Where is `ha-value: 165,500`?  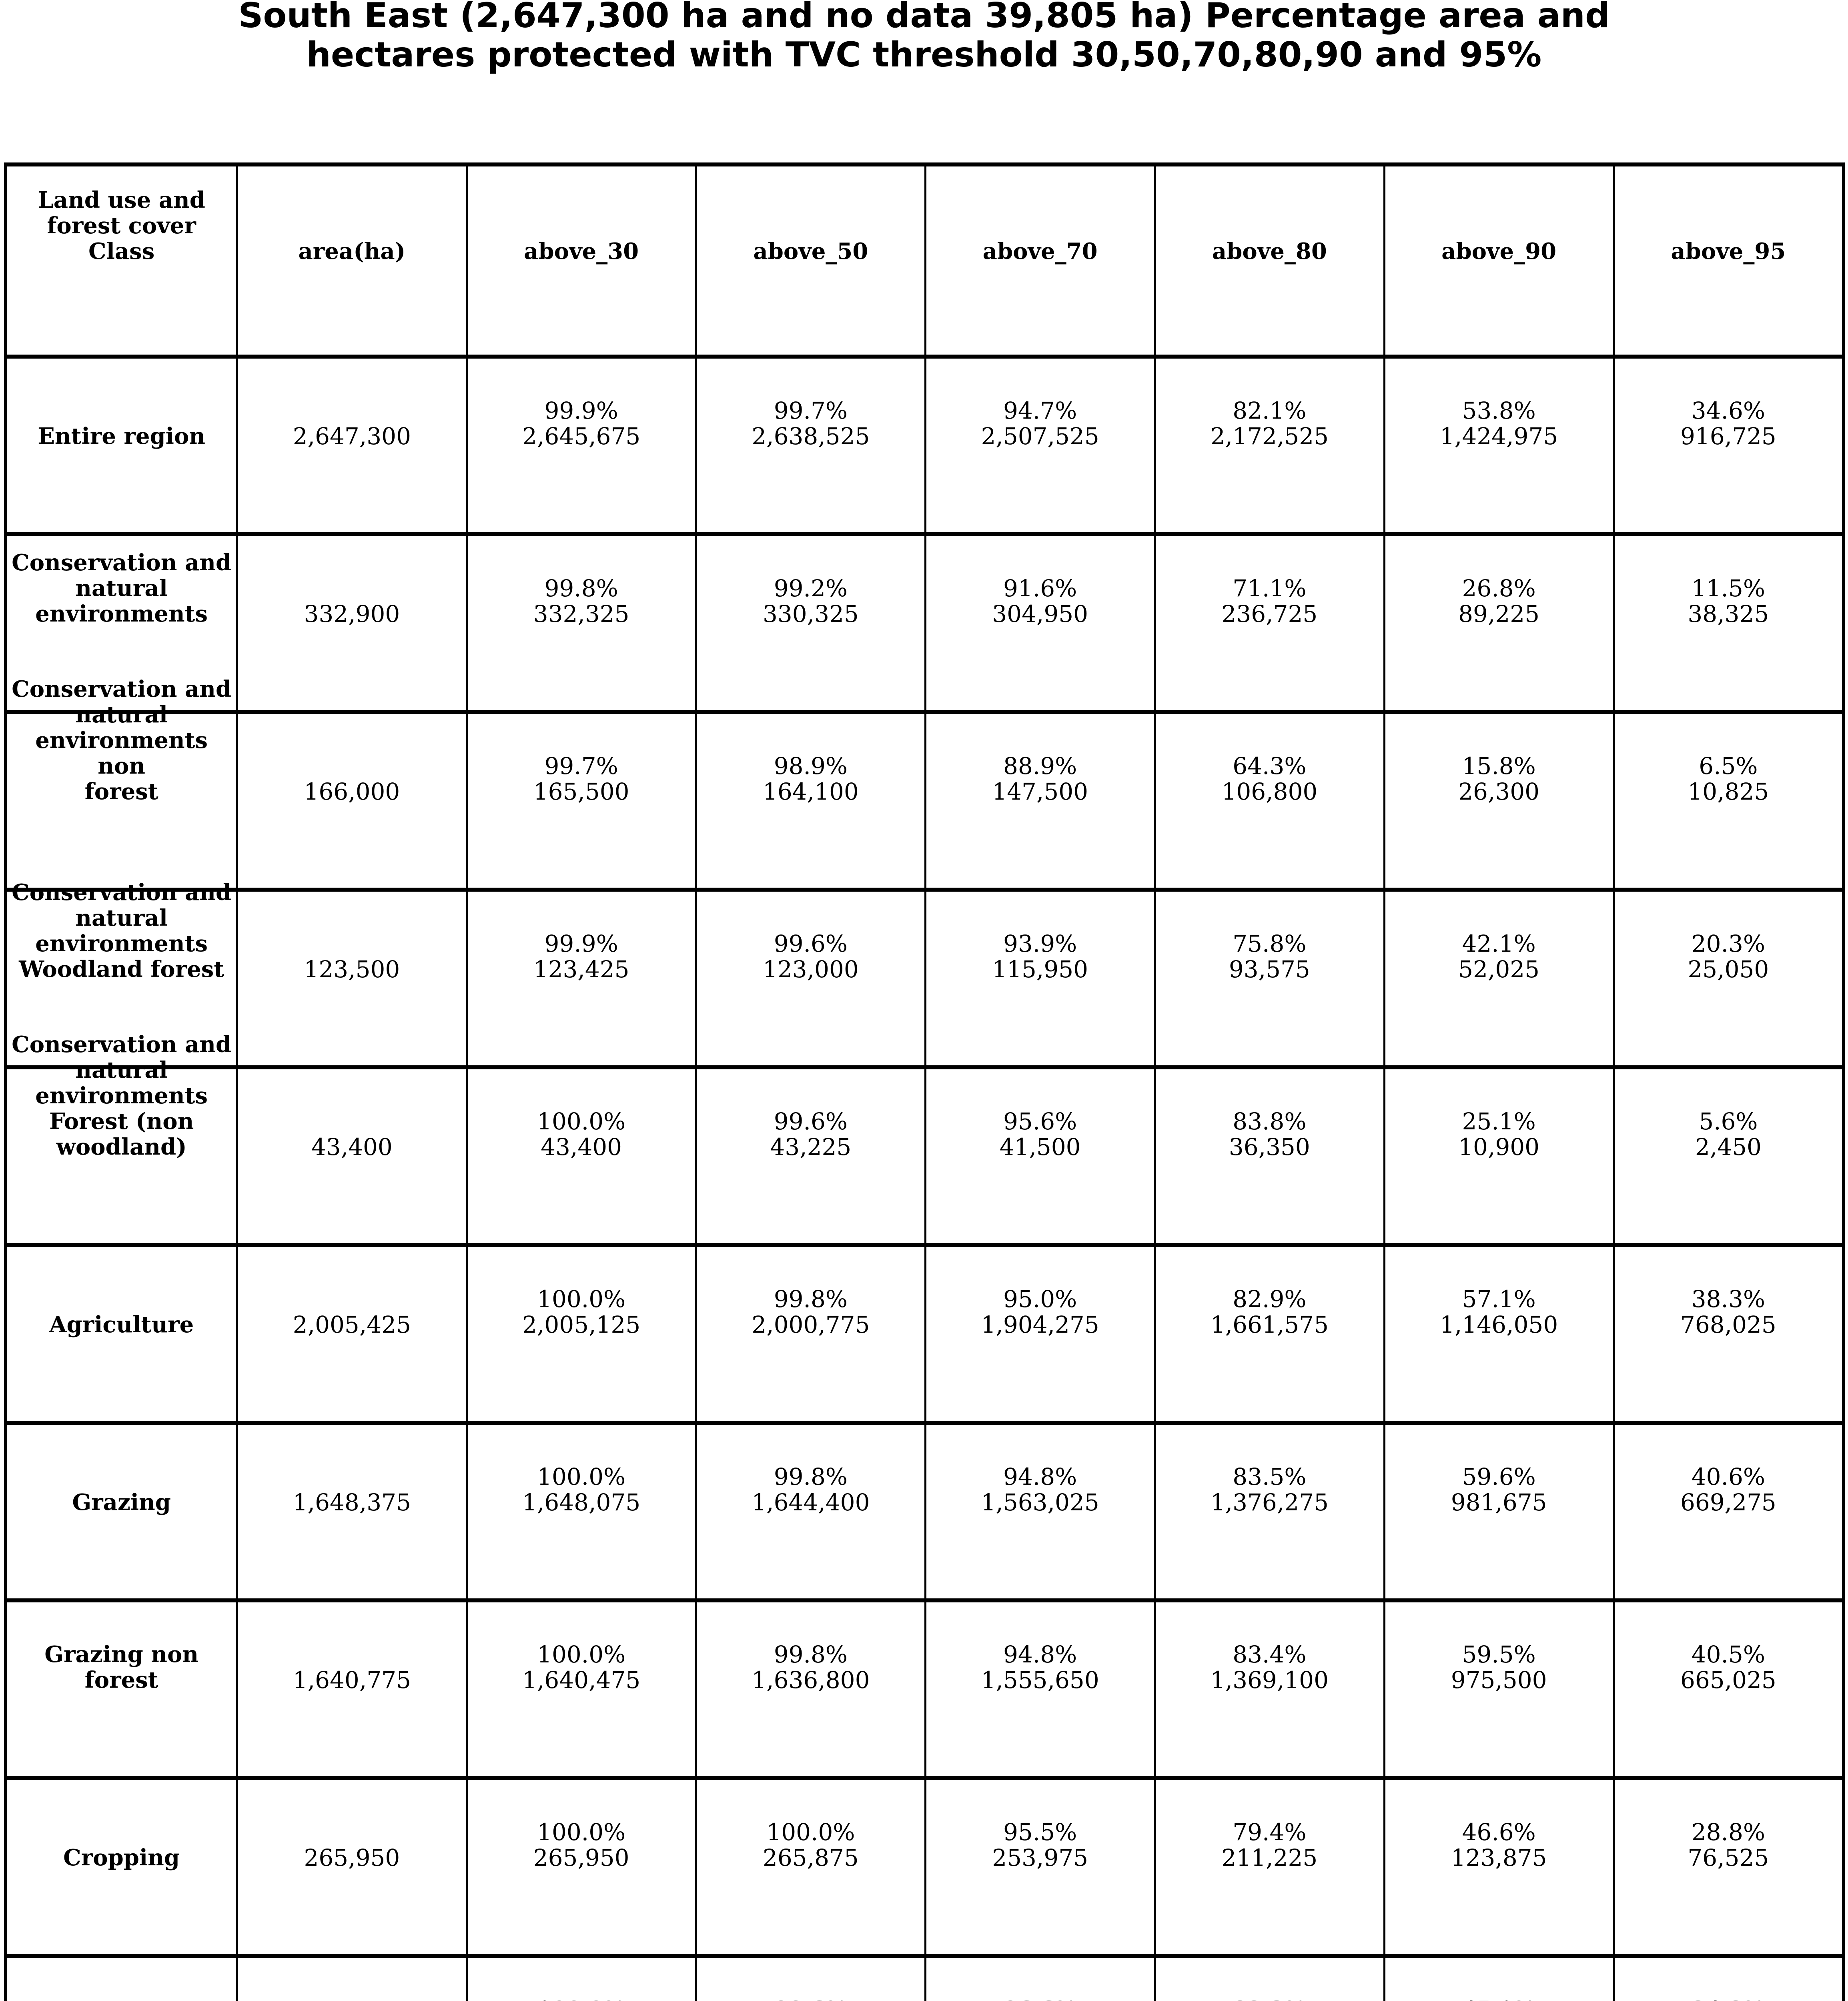
ha-value: 165,500 is located at coordinates (581, 791).